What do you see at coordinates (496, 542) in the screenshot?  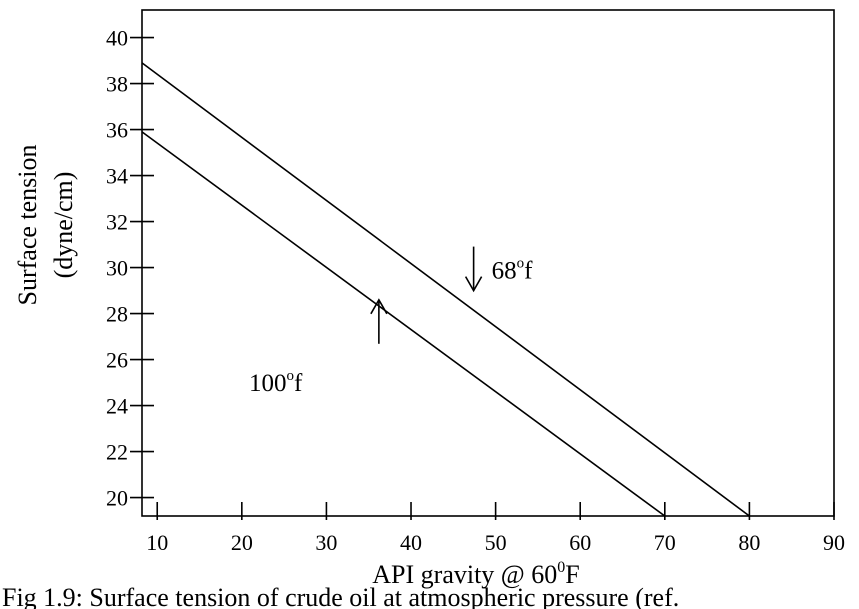 I see `x-tick-label: 50` at bounding box center [496, 542].